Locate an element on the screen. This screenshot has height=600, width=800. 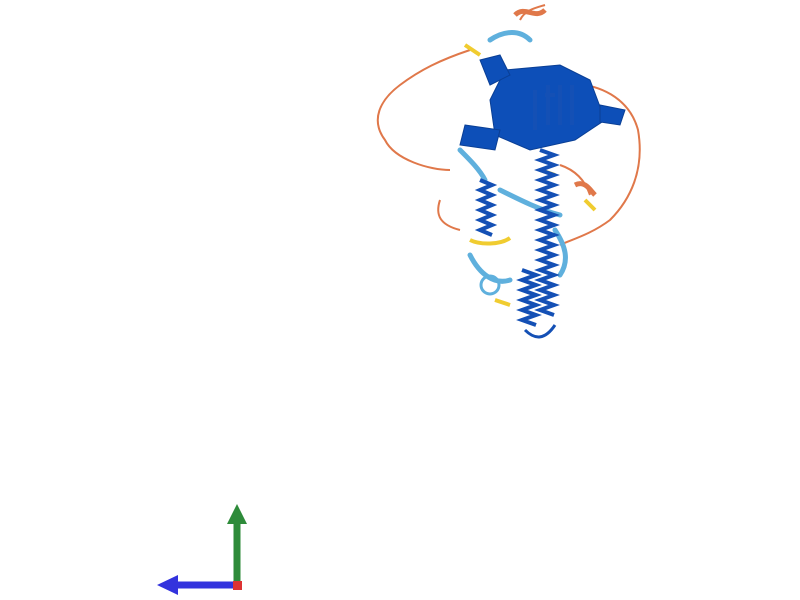
axes-orientation-icon is located at coordinates (202, 549).